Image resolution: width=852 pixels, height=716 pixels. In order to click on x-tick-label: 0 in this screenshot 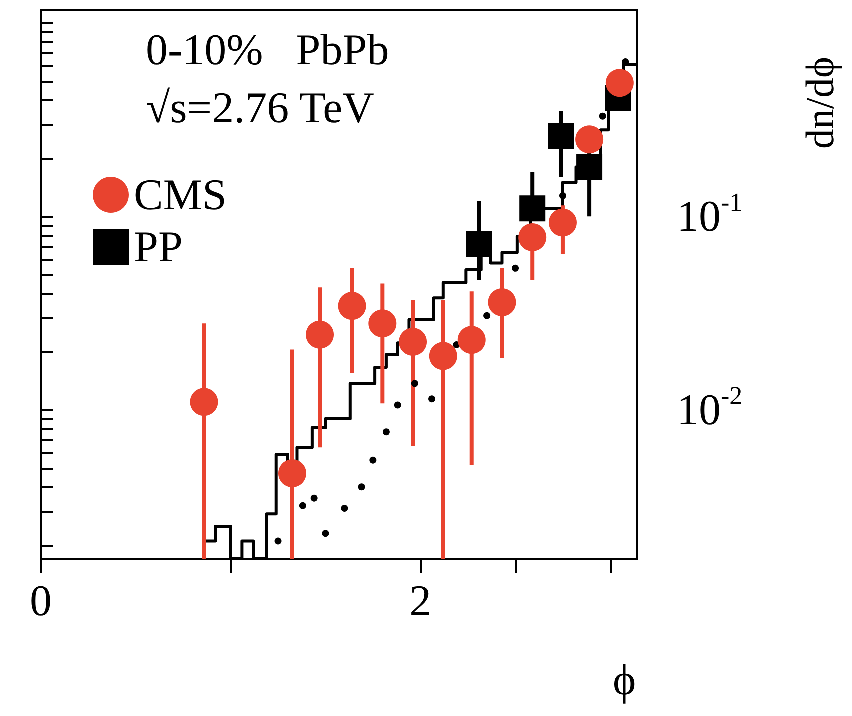, I will do `click(41, 601)`.